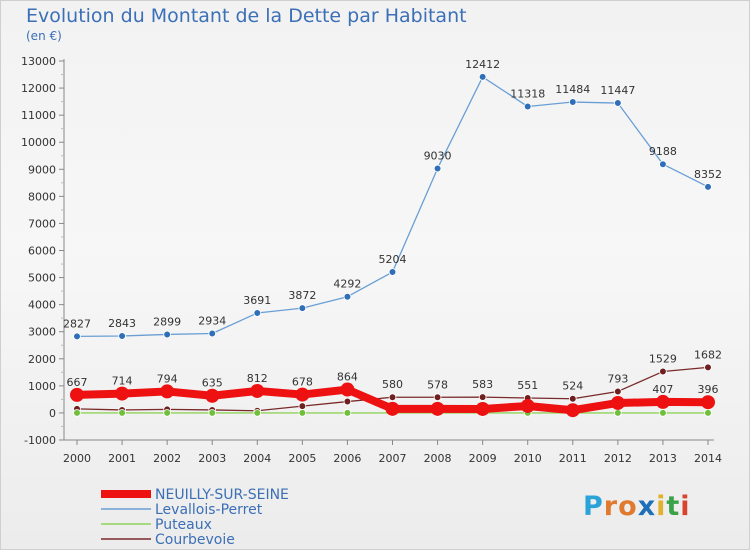 This screenshot has height=550, width=750. What do you see at coordinates (42, 305) in the screenshot?
I see `y-tick-label: 4000` at bounding box center [42, 305].